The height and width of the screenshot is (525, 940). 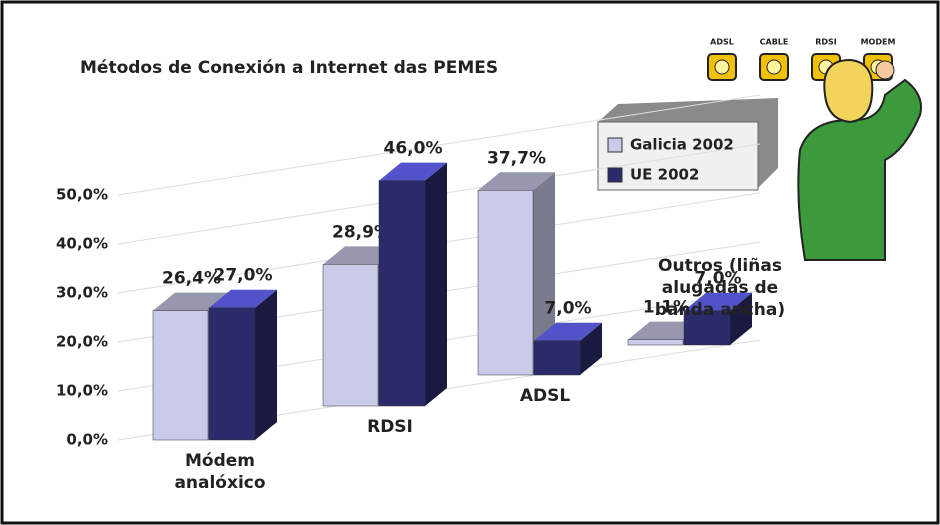 What do you see at coordinates (682, 145) in the screenshot?
I see `legend-label: Galicia 2002` at bounding box center [682, 145].